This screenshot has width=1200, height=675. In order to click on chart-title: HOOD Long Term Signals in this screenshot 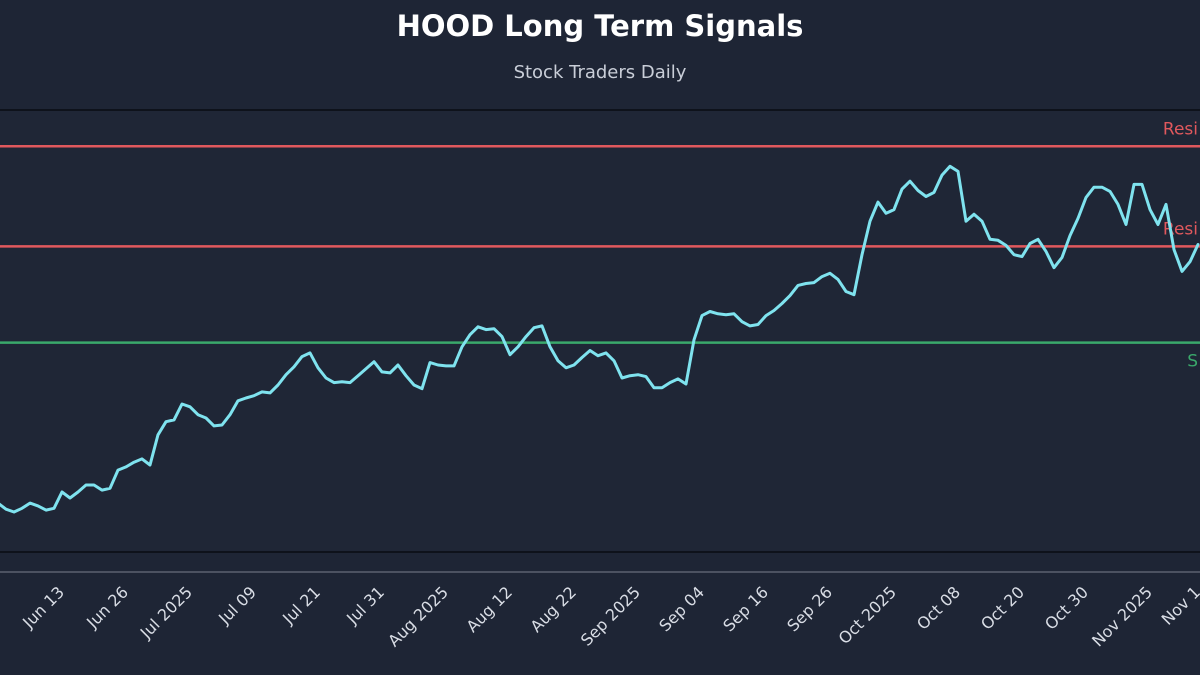, I will do `click(600, 26)`.